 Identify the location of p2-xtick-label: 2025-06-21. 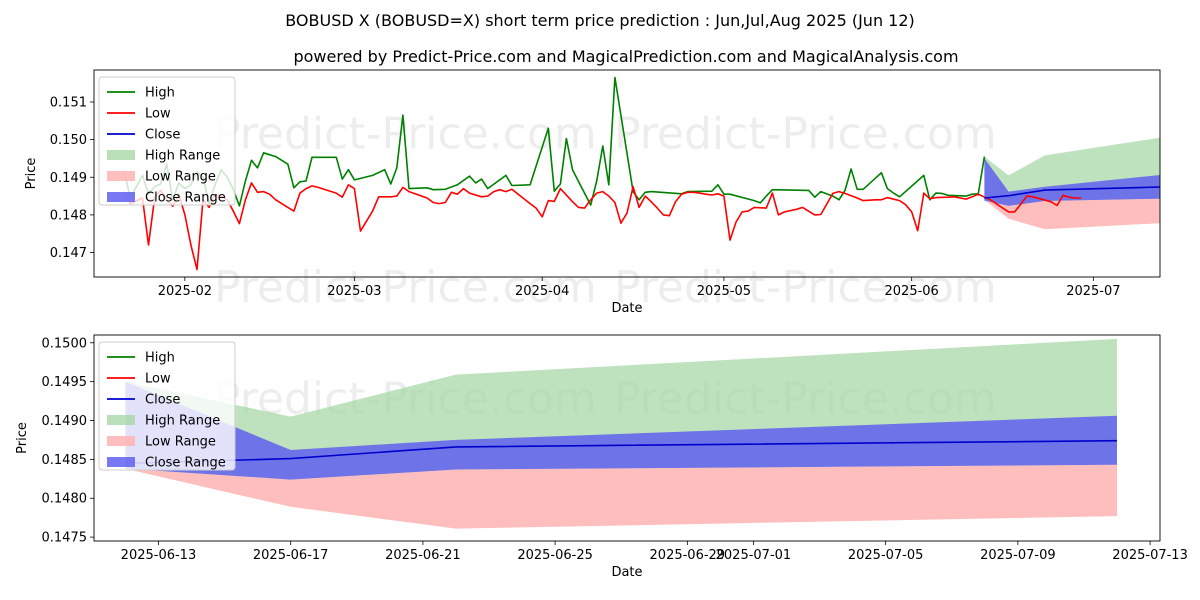
(423, 555).